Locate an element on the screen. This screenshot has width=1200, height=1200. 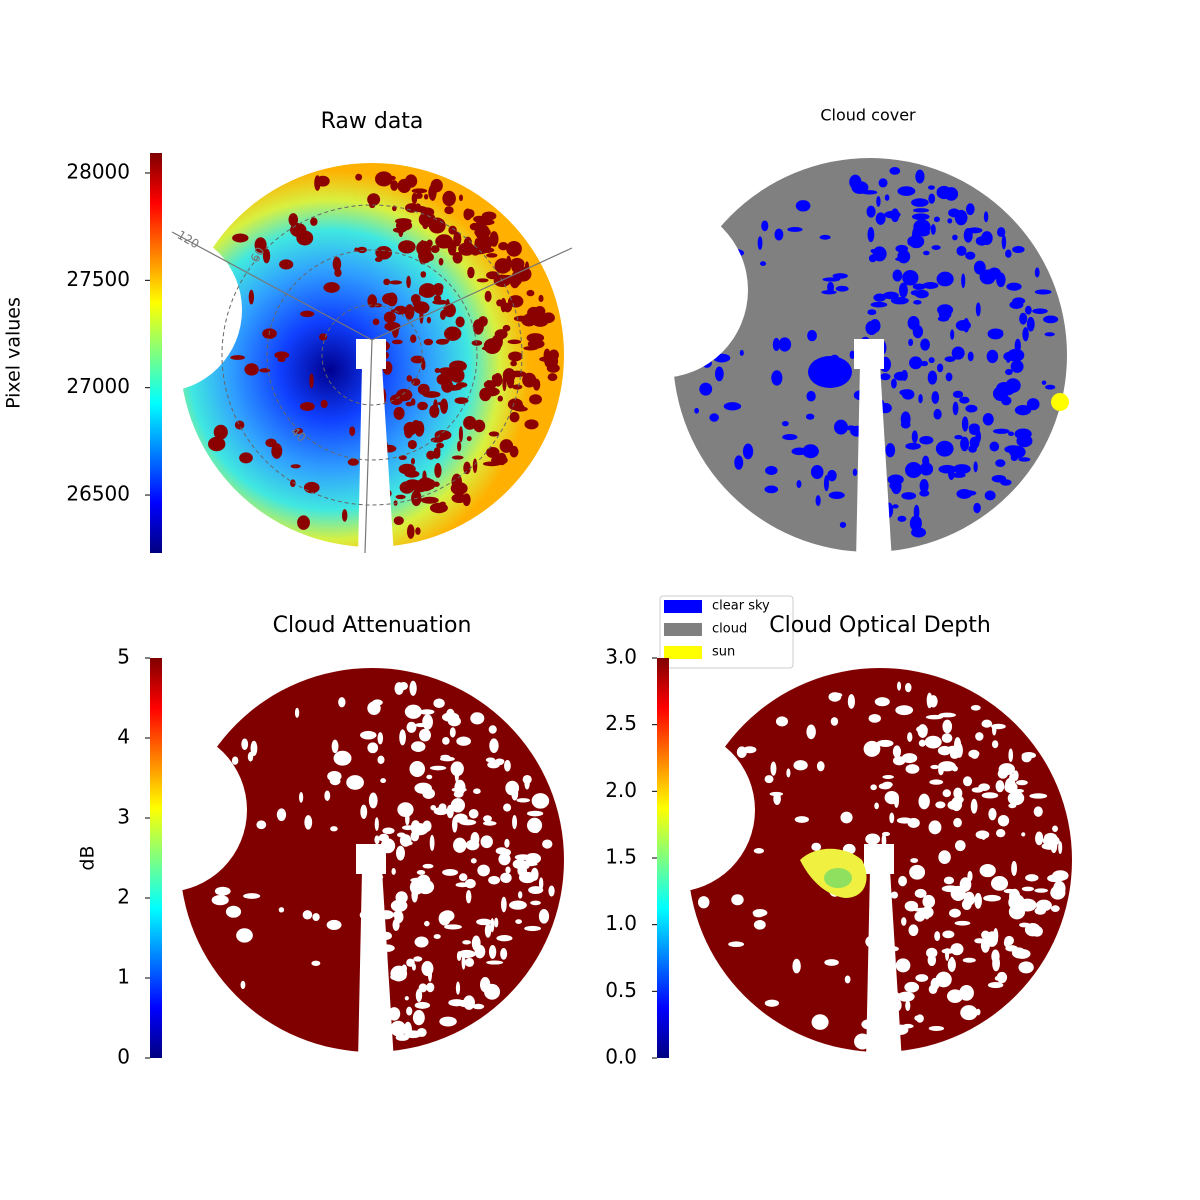
colorbar-tick-label: 3.0 is located at coordinates (621, 657).